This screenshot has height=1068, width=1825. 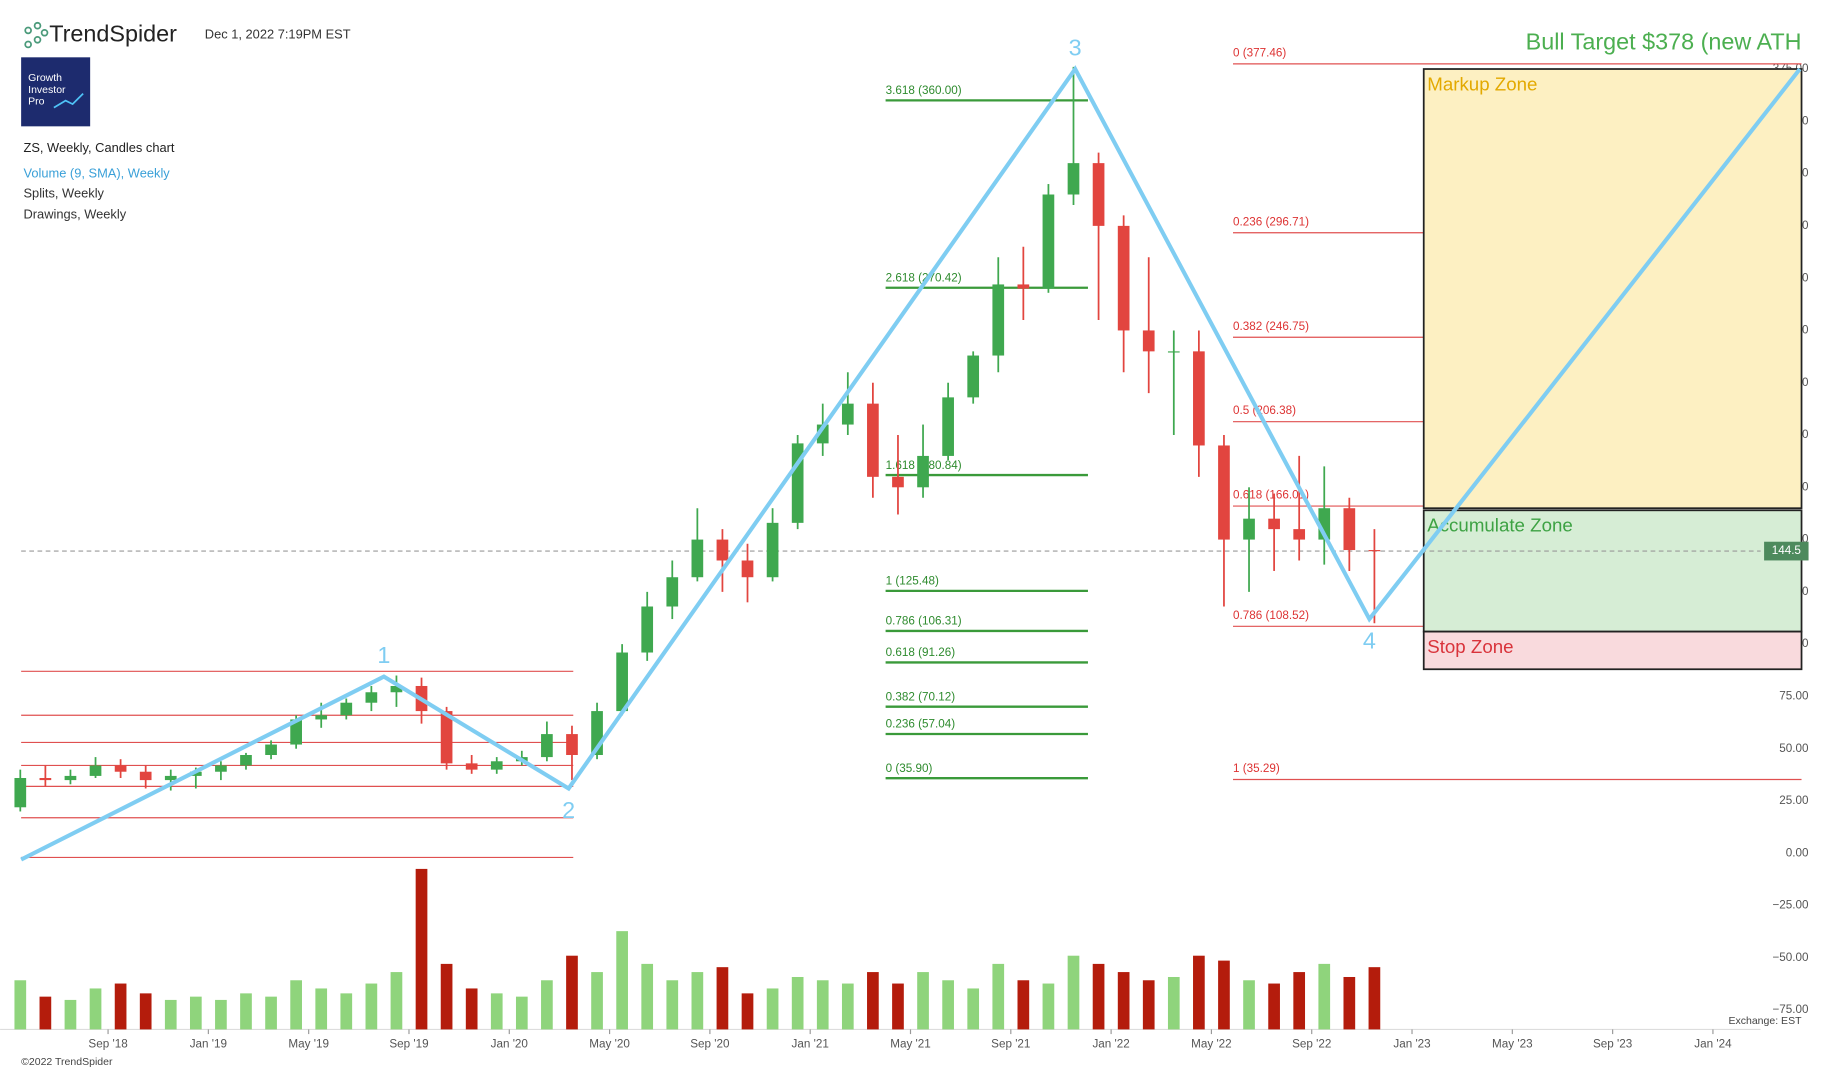 I want to click on legend-item: ZS, Weekly, Candles chart, so click(x=98, y=147).